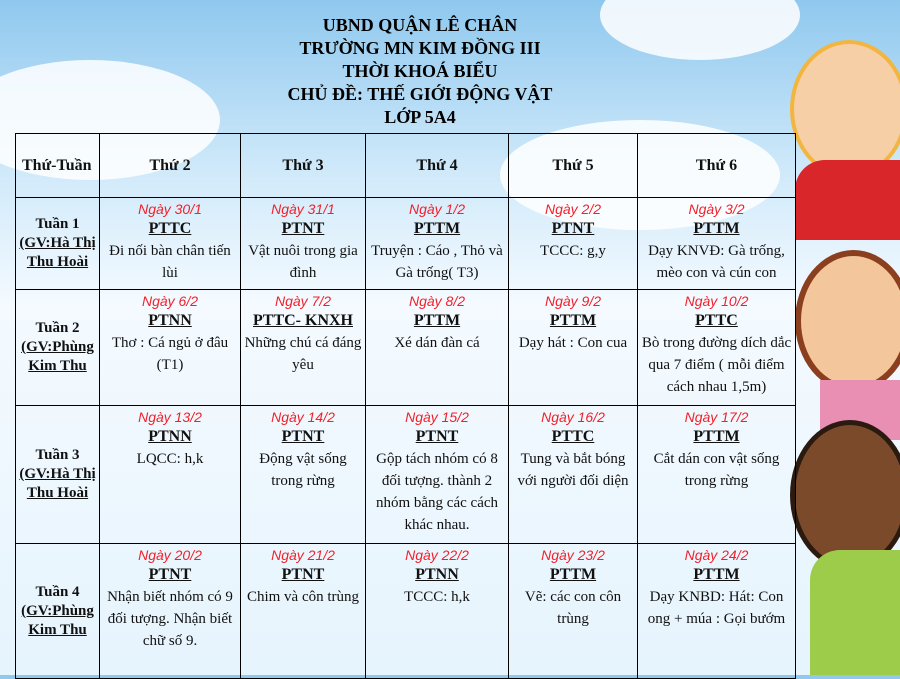 The width and height of the screenshot is (900, 679). Describe the element at coordinates (170, 417) in the screenshot. I see `lesson-date: Ngày 13/2` at that location.